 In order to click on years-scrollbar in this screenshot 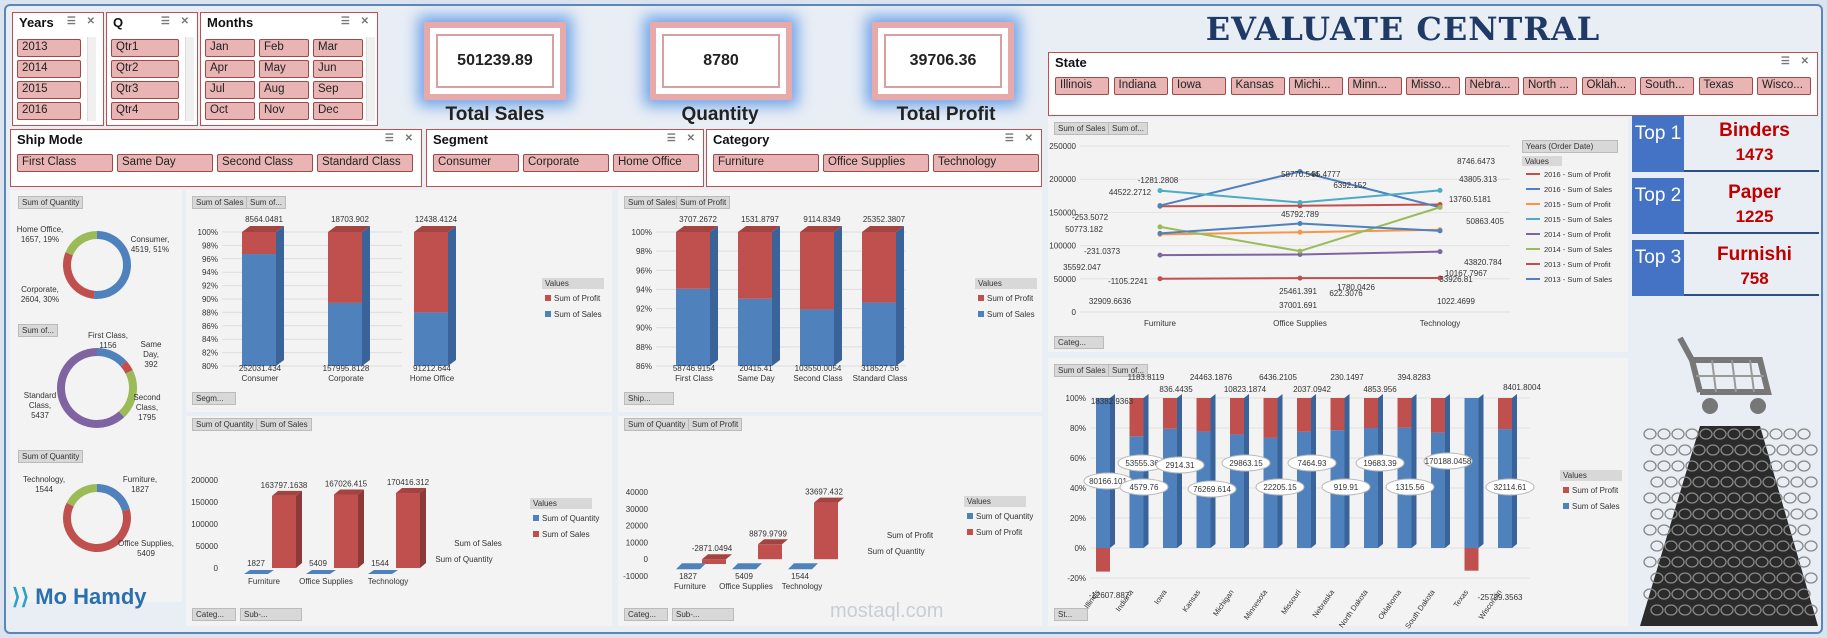, I will do `click(91, 79)`.